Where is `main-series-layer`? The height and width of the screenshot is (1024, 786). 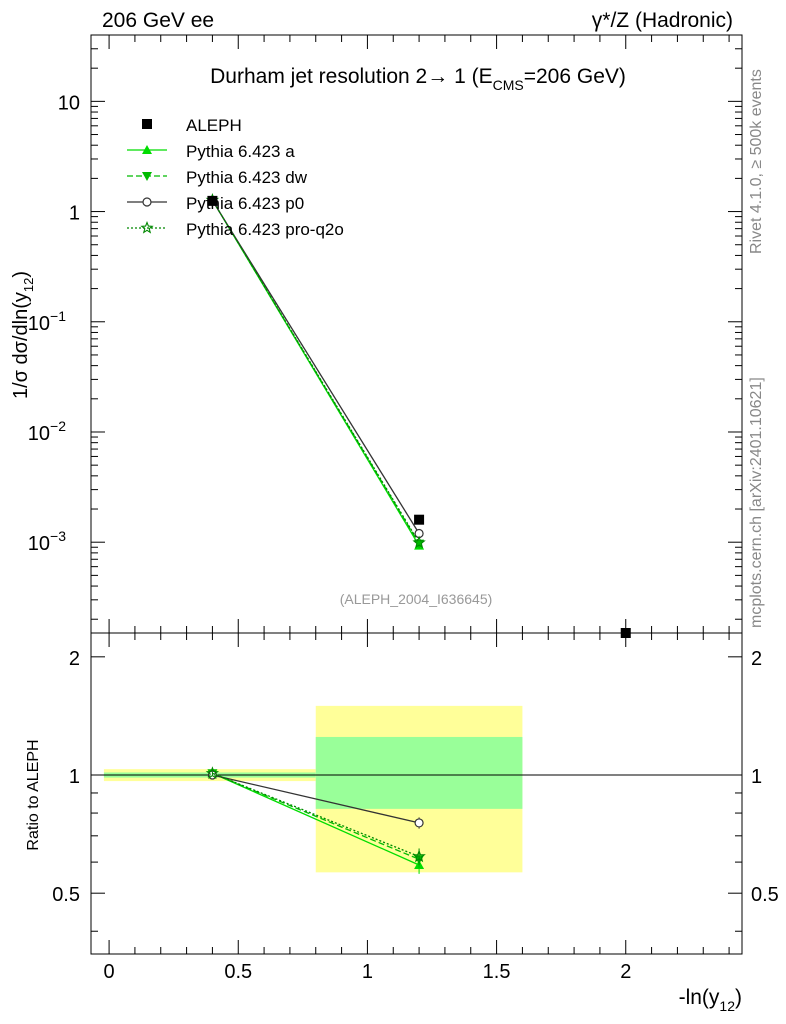
main-series-layer is located at coordinates (315, 371).